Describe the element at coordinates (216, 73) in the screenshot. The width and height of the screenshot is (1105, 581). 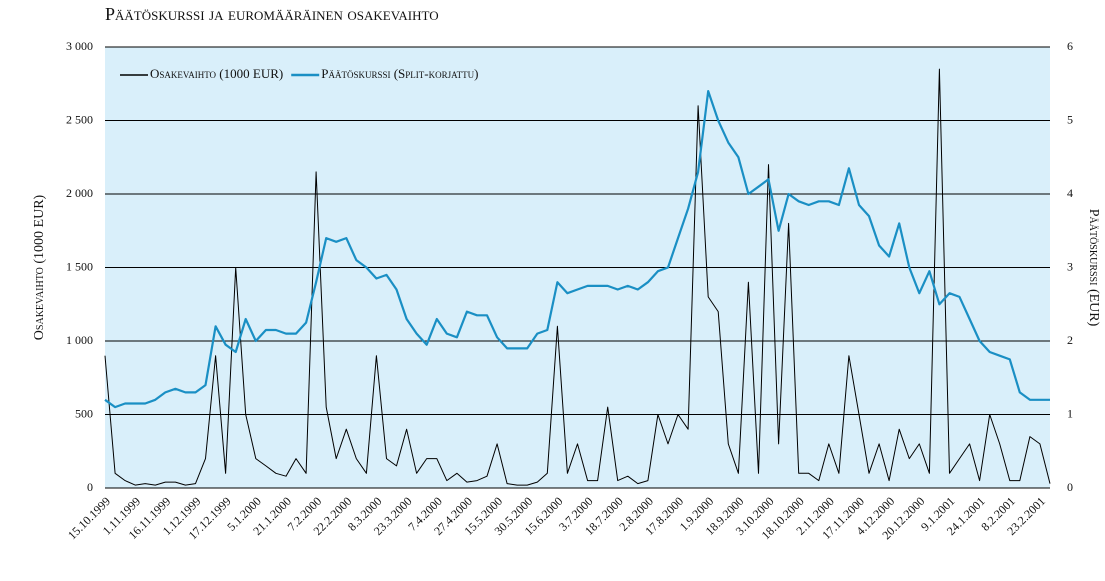
I see `legend-label: Osakevaihto (1000 EUR)` at that location.